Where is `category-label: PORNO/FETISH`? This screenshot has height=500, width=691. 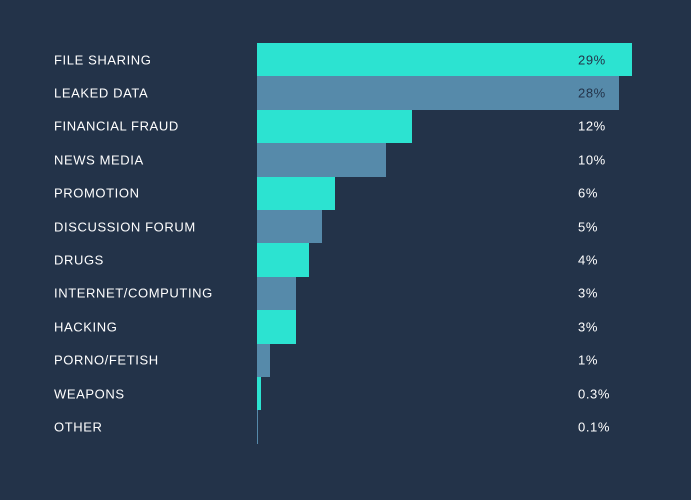 category-label: PORNO/FETISH is located at coordinates (106, 360).